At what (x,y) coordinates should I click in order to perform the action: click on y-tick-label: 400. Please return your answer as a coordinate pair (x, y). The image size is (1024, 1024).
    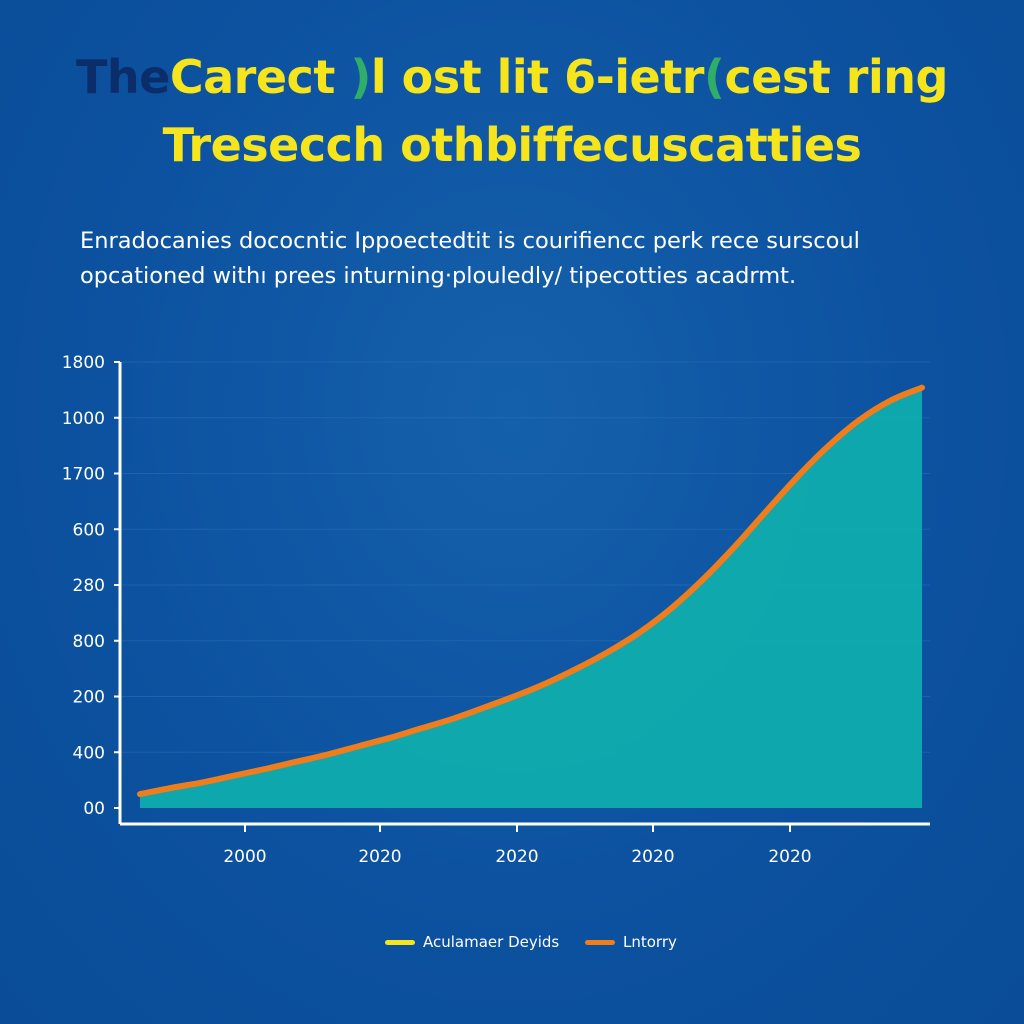
    Looking at the image, I should click on (89, 753).